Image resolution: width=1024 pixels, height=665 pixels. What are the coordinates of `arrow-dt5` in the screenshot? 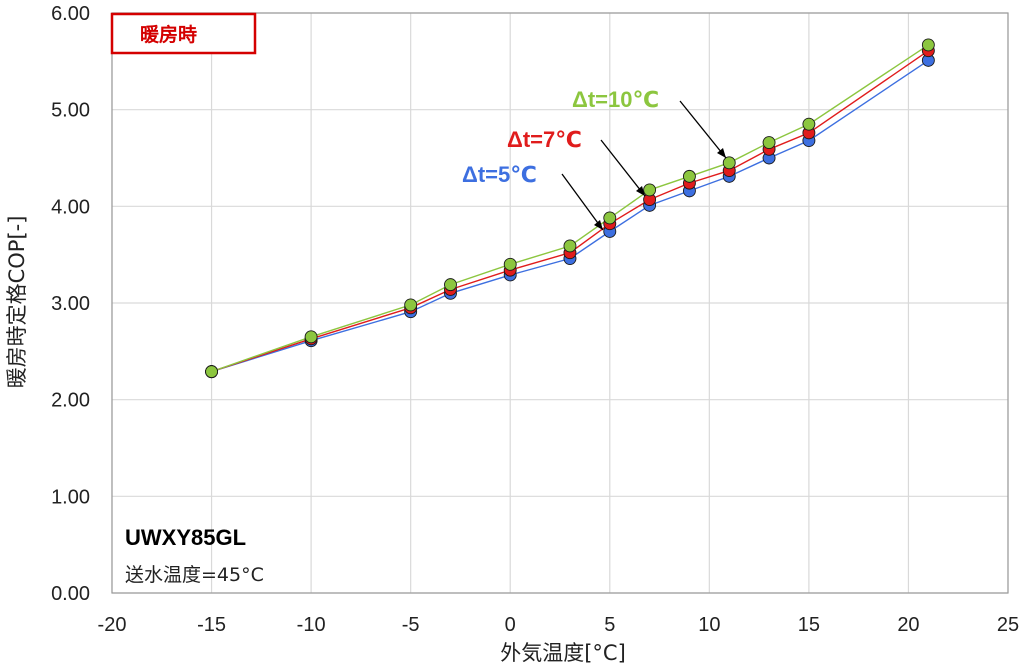 It's located at (582, 202).